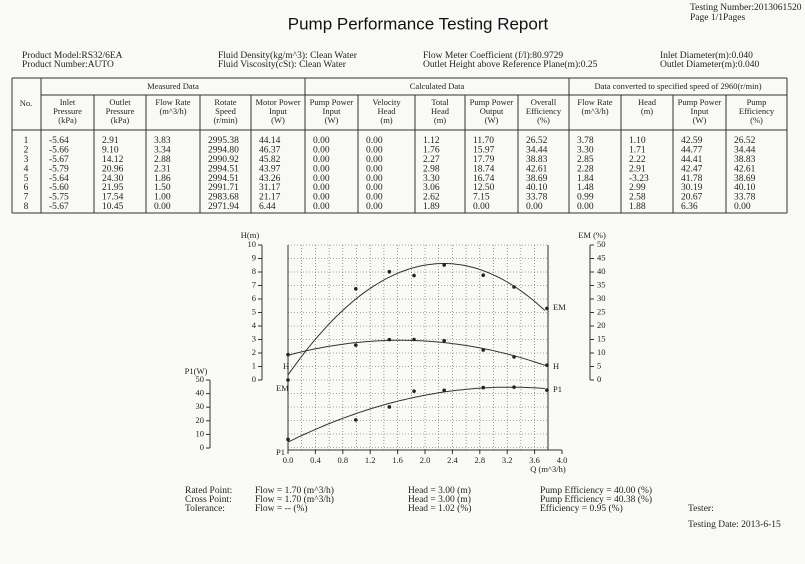  I want to click on table-cell: 44.41, so click(692, 160).